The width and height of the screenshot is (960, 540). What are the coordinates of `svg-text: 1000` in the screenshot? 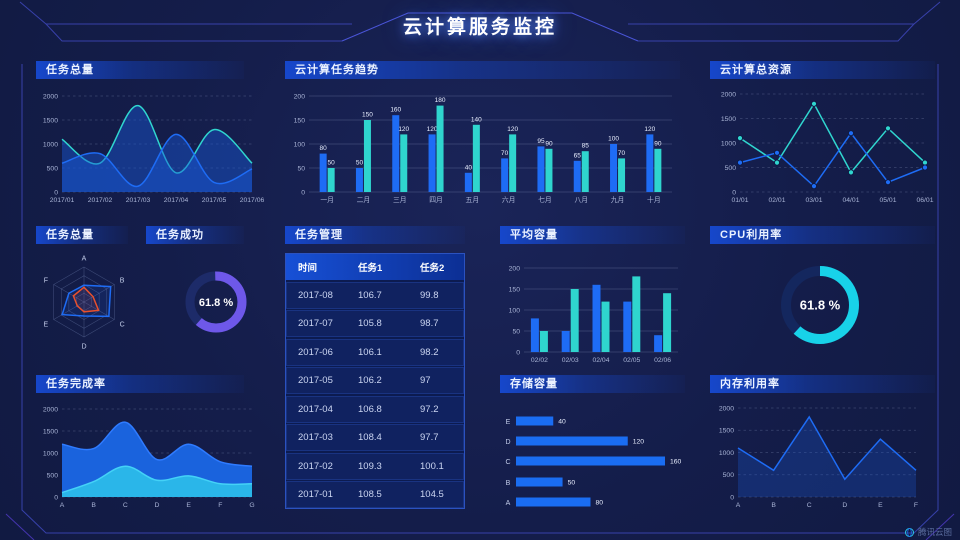 It's located at (726, 453).